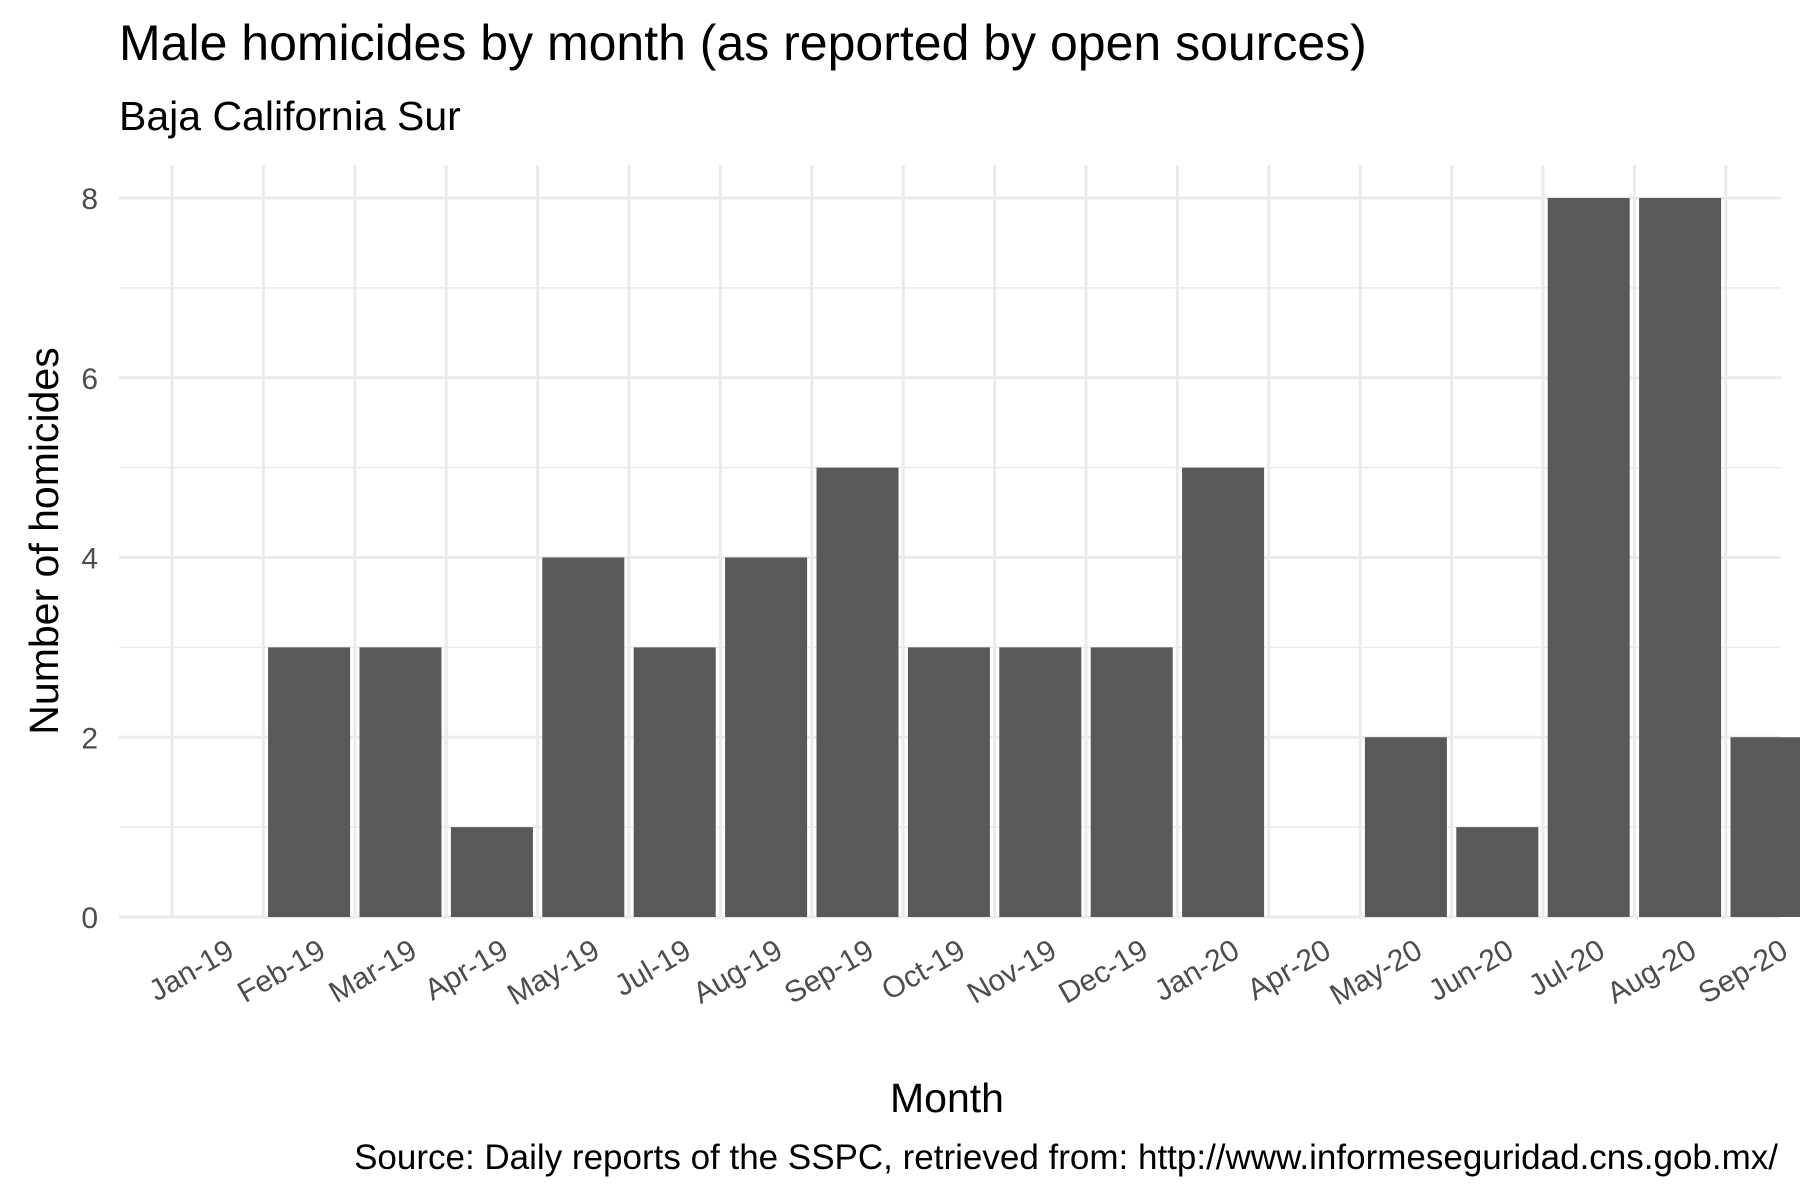 The image size is (1800, 1200). Describe the element at coordinates (1197, 970) in the screenshot. I see `x-tick-label: Jan-20` at that location.